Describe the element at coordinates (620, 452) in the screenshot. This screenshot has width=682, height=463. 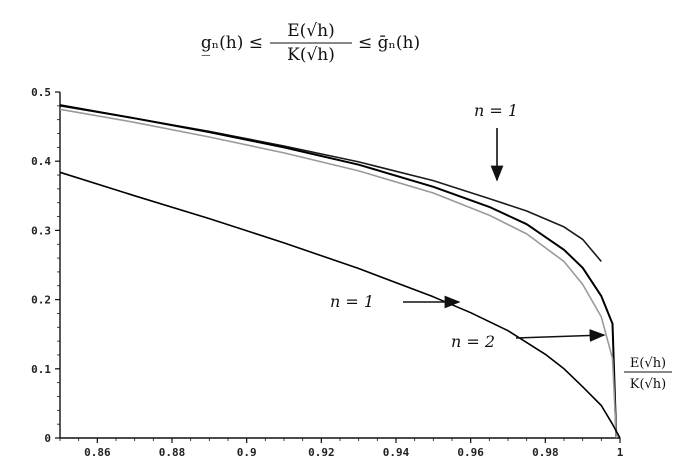
I see `x-tick-label: 1` at that location.